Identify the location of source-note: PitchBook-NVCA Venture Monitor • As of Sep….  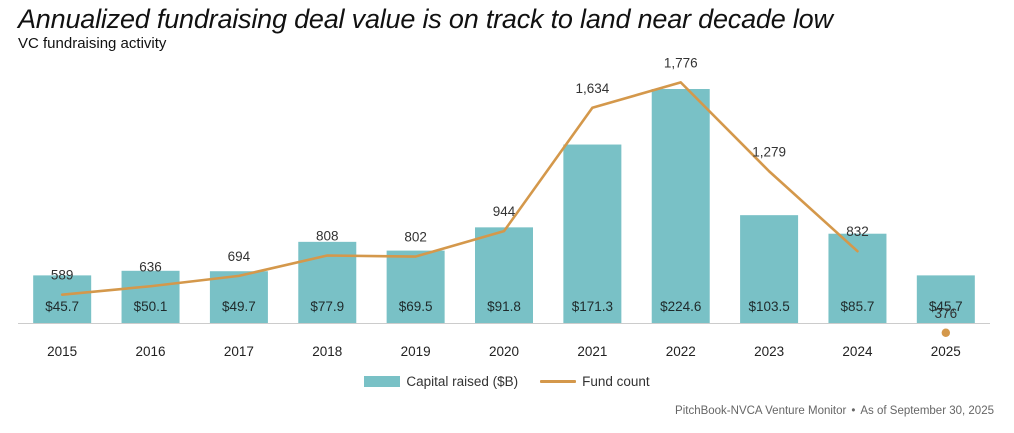
(834, 411).